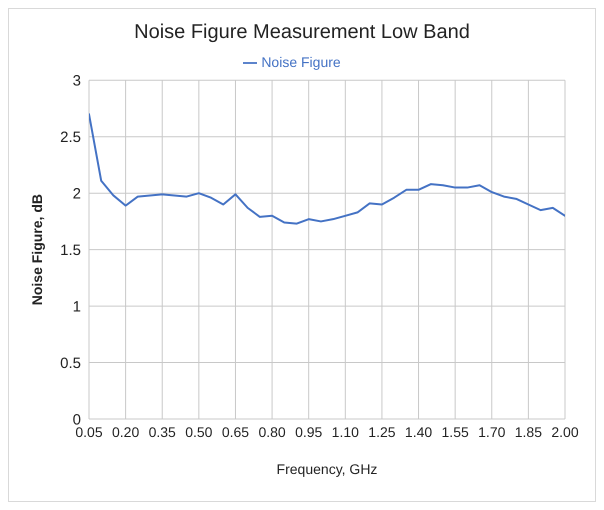 Image resolution: width=604 pixels, height=510 pixels. Describe the element at coordinates (528, 432) in the screenshot. I see `x-tick-label: 1.85` at that location.